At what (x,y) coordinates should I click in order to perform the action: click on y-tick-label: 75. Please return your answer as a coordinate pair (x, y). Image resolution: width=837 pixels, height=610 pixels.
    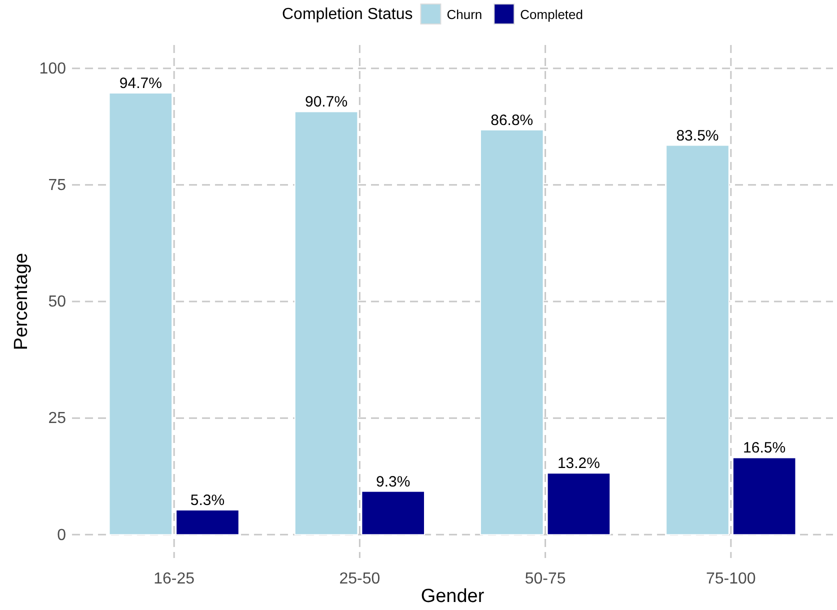
    Looking at the image, I should click on (57, 185).